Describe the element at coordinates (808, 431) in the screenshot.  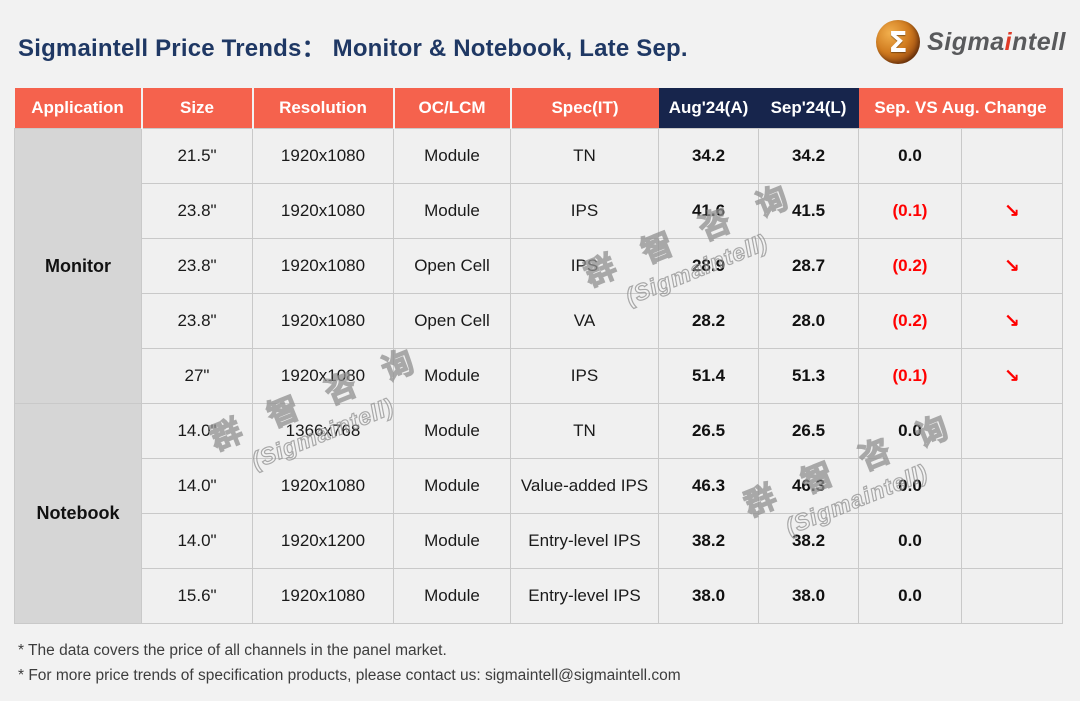
I see `cell-sep-price: 26.5` at that location.